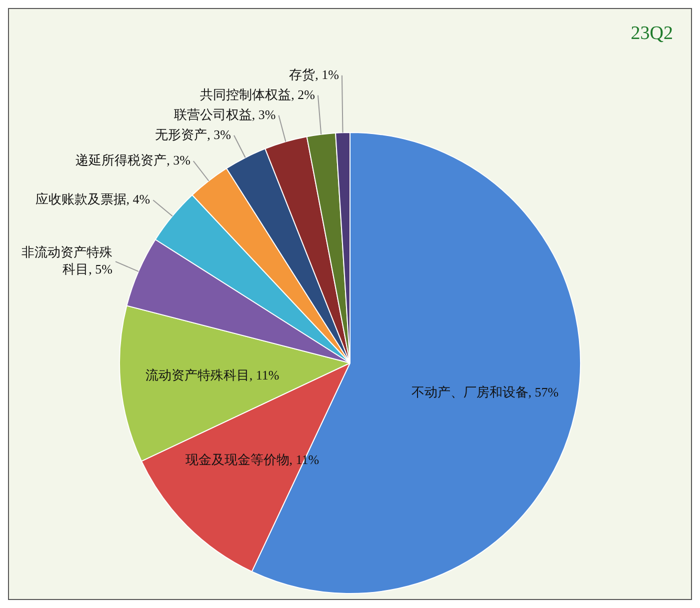  What do you see at coordinates (133, 160) in the screenshot?
I see `slice-label: 递延所得税资产, 3%` at bounding box center [133, 160].